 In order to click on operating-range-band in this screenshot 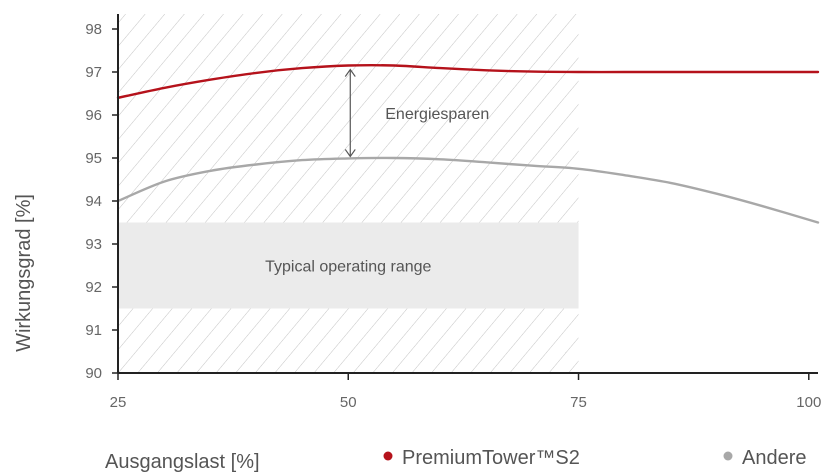, I will do `click(348, 265)`.